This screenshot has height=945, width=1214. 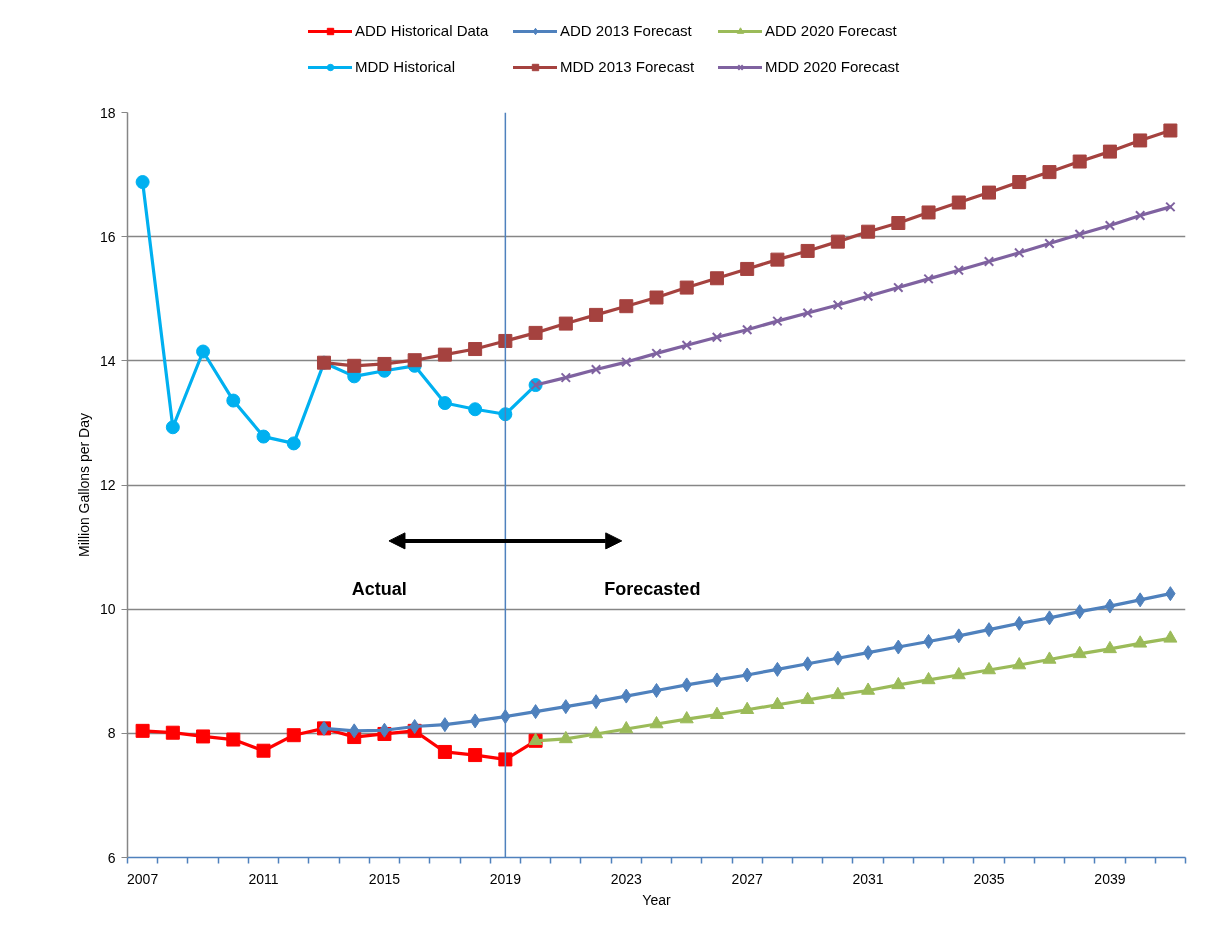 I want to click on x-tick-label: 2011, so click(x=263, y=878).